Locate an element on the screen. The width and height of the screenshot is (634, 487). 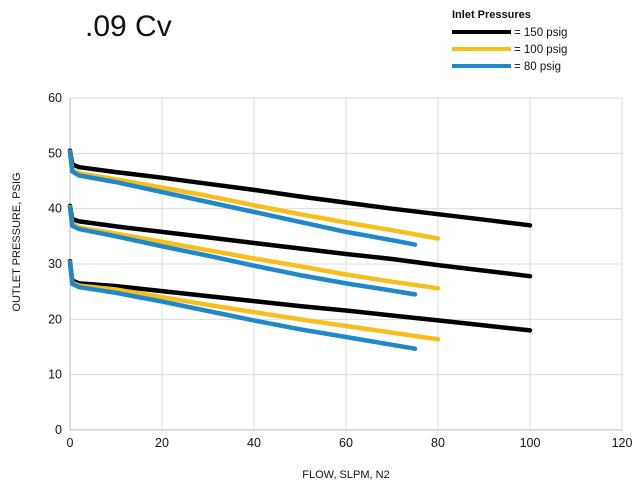
x-tick-label: 40 is located at coordinates (254, 443).